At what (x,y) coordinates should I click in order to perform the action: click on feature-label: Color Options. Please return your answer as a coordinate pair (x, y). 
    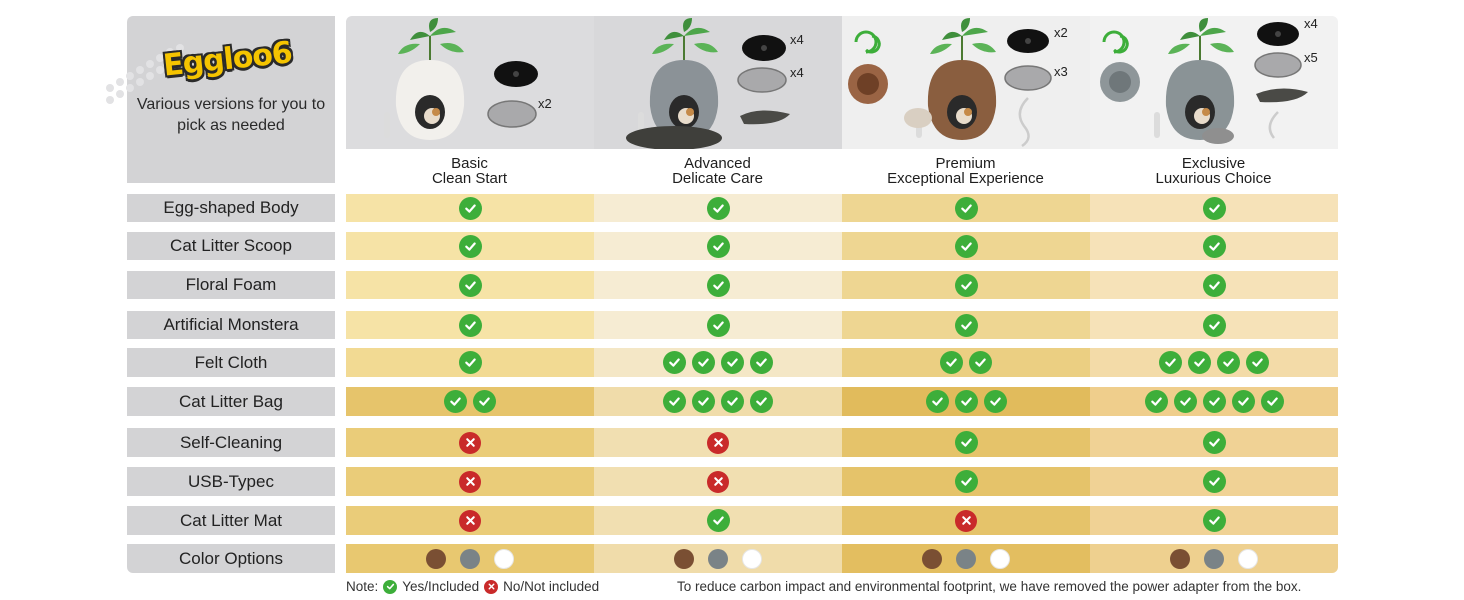
    Looking at the image, I should click on (231, 558).